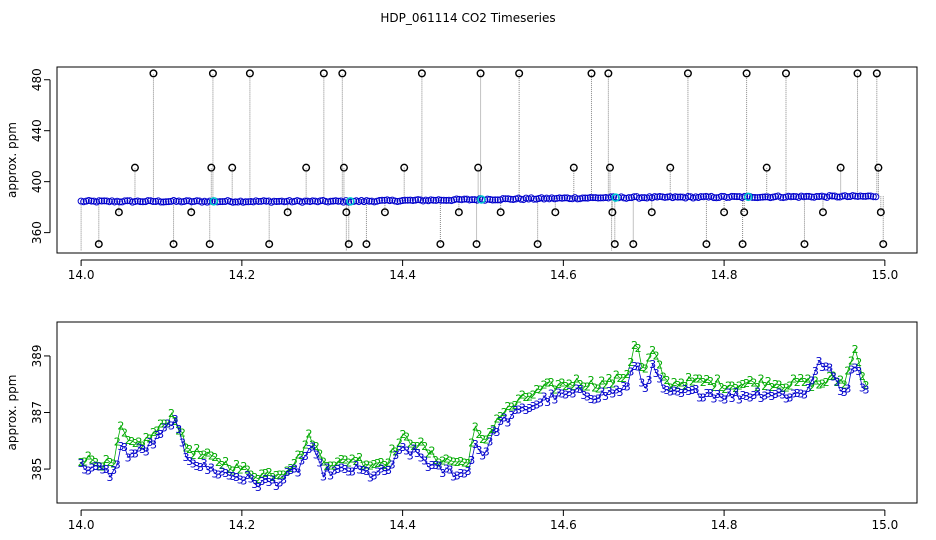  I want to click on x-tick-label: 14.8, so click(724, 525).